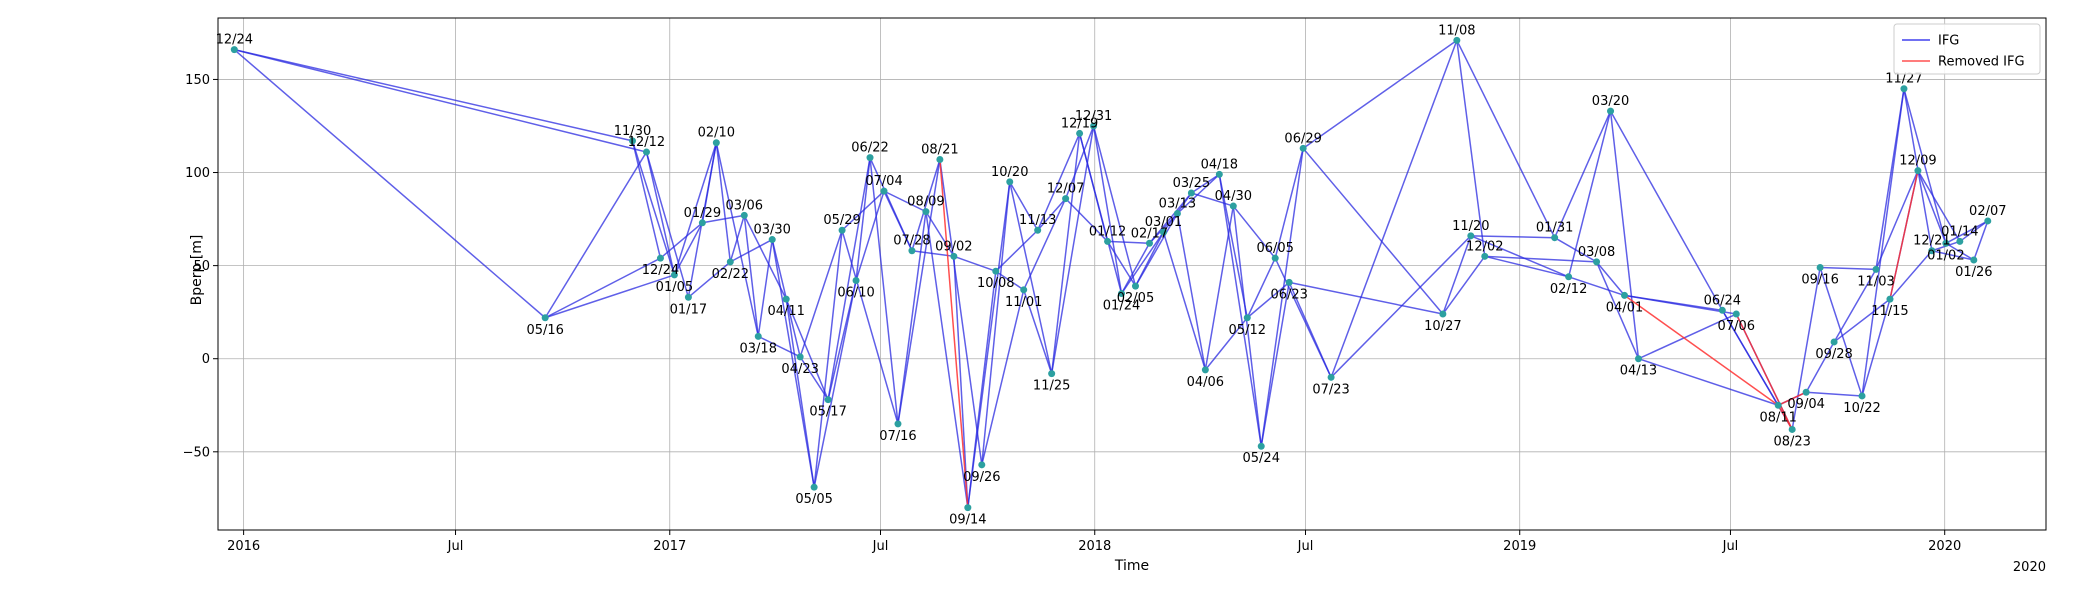  What do you see at coordinates (646, 142) in the screenshot?
I see `acquisition-date-label: 12/12` at bounding box center [646, 142].